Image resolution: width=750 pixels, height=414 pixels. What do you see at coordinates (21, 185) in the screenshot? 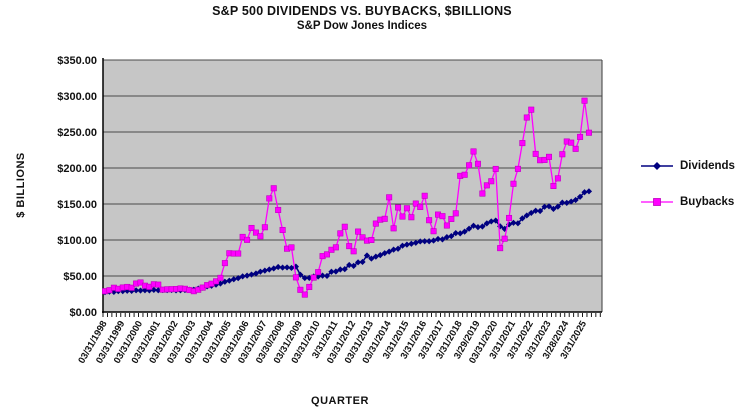
I see `y-axis-title: $ BILLIONS` at bounding box center [21, 185].